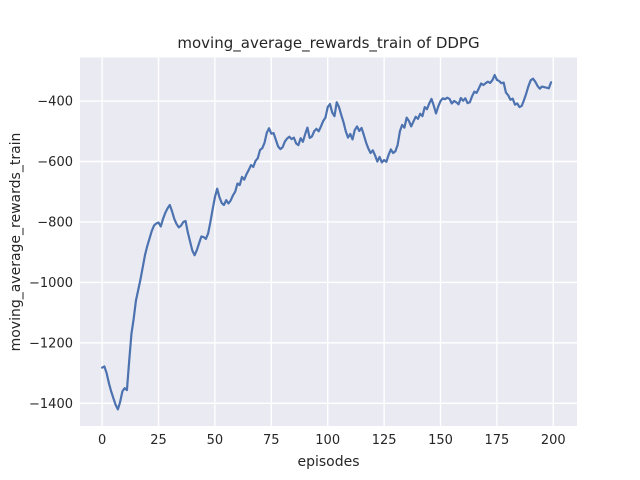  Describe the element at coordinates (158, 440) in the screenshot. I see `x-tick-label: 25` at that location.